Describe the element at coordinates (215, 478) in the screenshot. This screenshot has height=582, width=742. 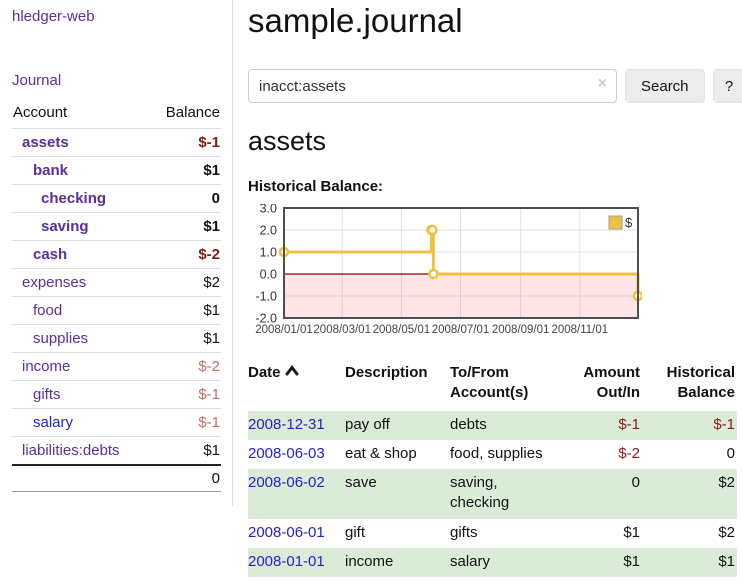
I see `accounts-total-value: 0` at that location.